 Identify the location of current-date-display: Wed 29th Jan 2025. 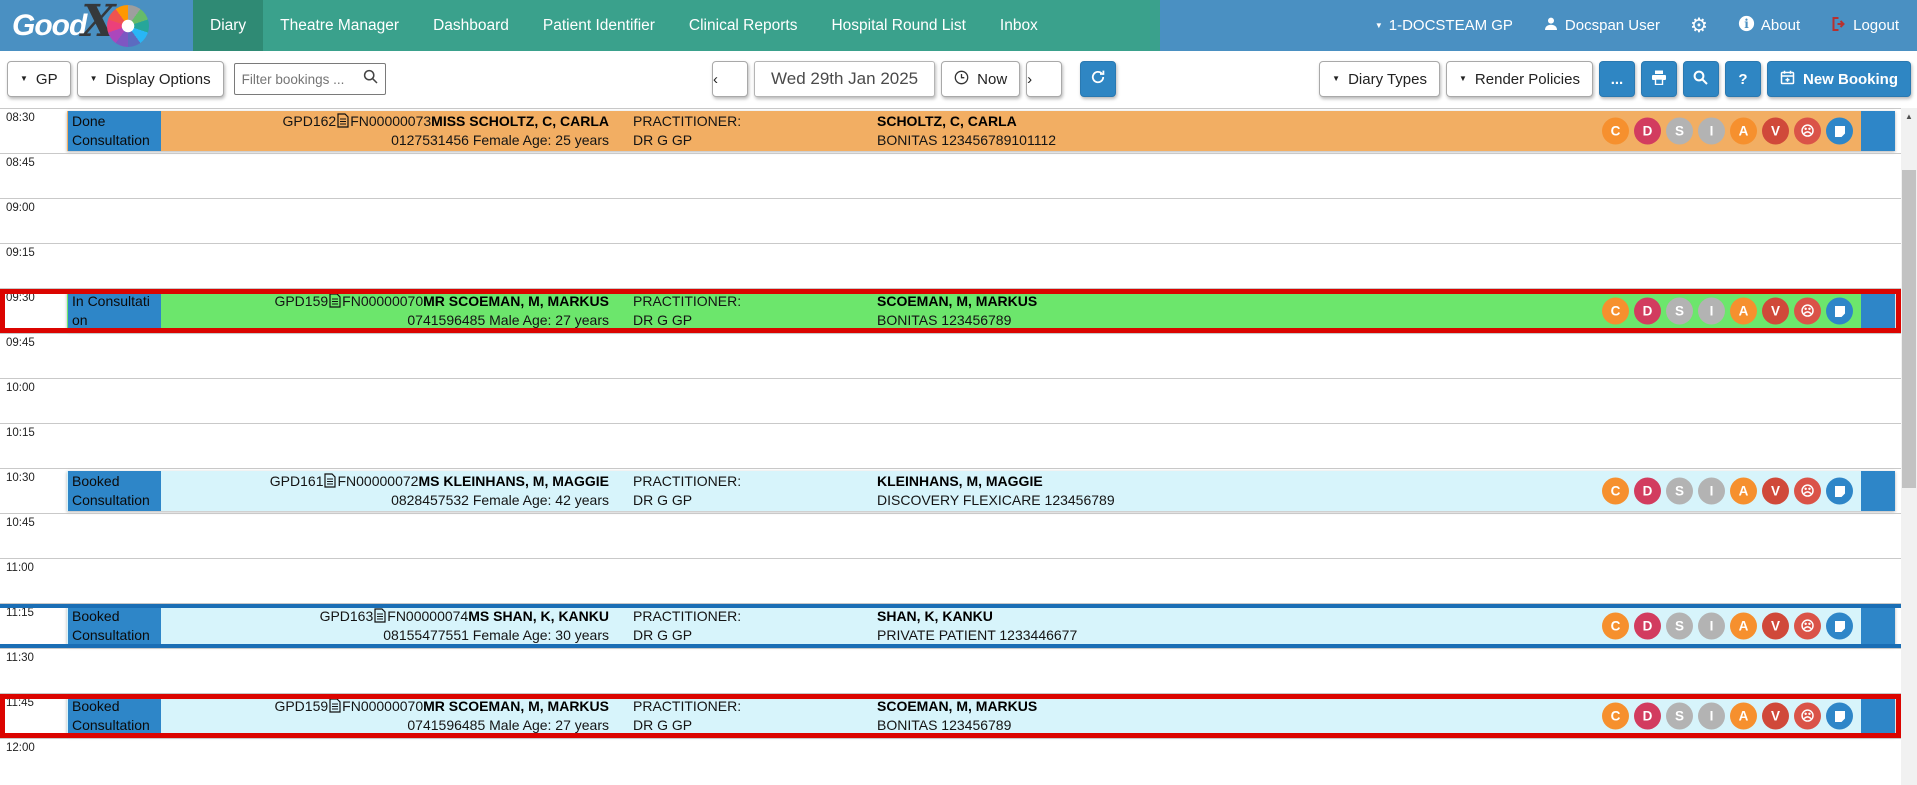
(845, 79).